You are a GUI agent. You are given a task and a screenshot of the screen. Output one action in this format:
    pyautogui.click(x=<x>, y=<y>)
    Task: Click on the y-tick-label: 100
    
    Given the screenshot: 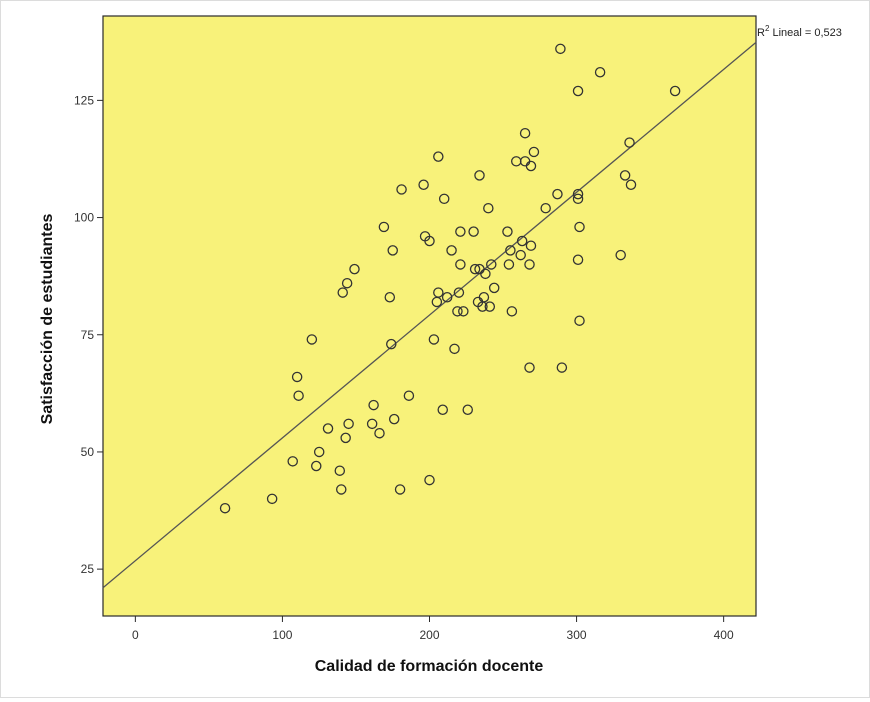 What is the action you would take?
    pyautogui.click(x=84, y=218)
    